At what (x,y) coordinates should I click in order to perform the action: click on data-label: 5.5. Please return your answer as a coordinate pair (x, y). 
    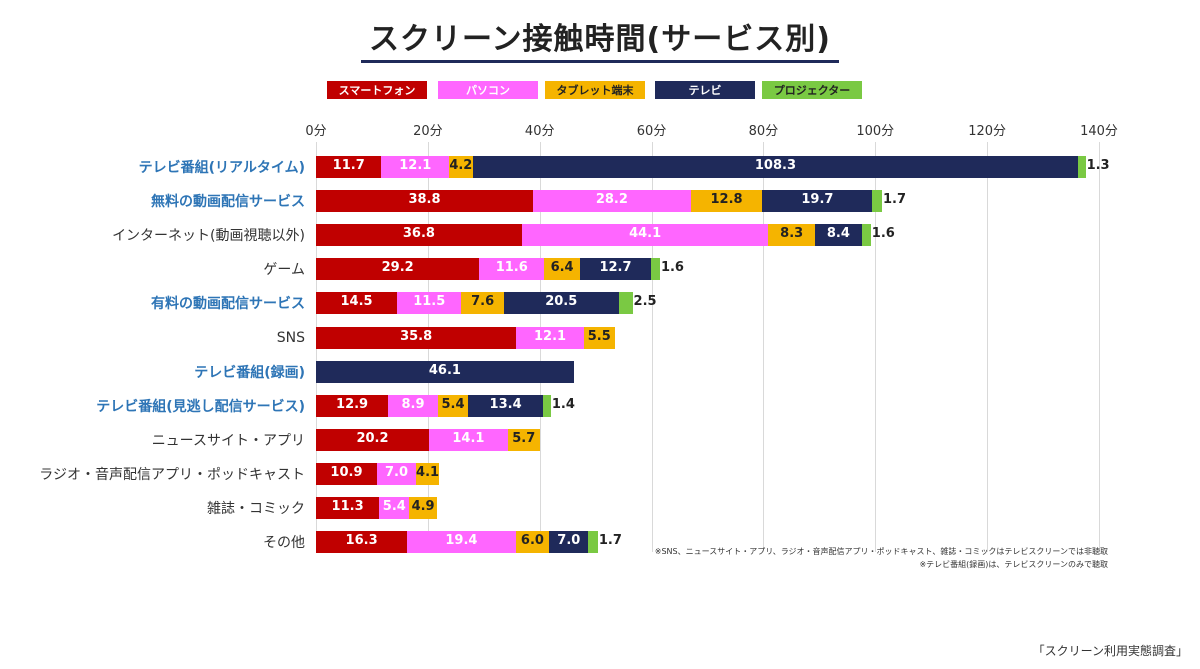
    Looking at the image, I should click on (599, 336).